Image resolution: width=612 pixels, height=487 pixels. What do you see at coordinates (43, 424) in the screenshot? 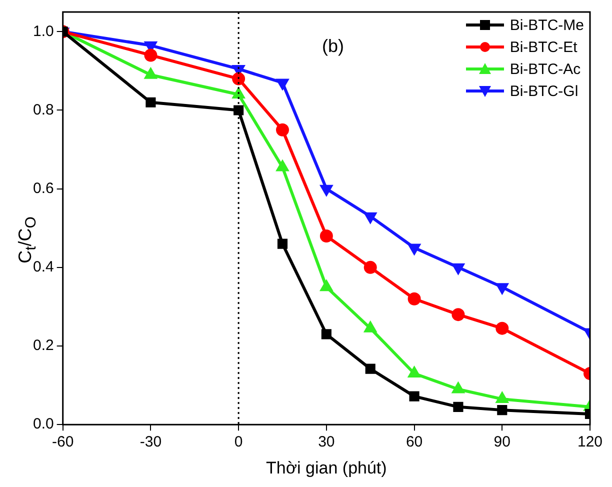
I see `y-tick-label: 0.0` at bounding box center [43, 424].